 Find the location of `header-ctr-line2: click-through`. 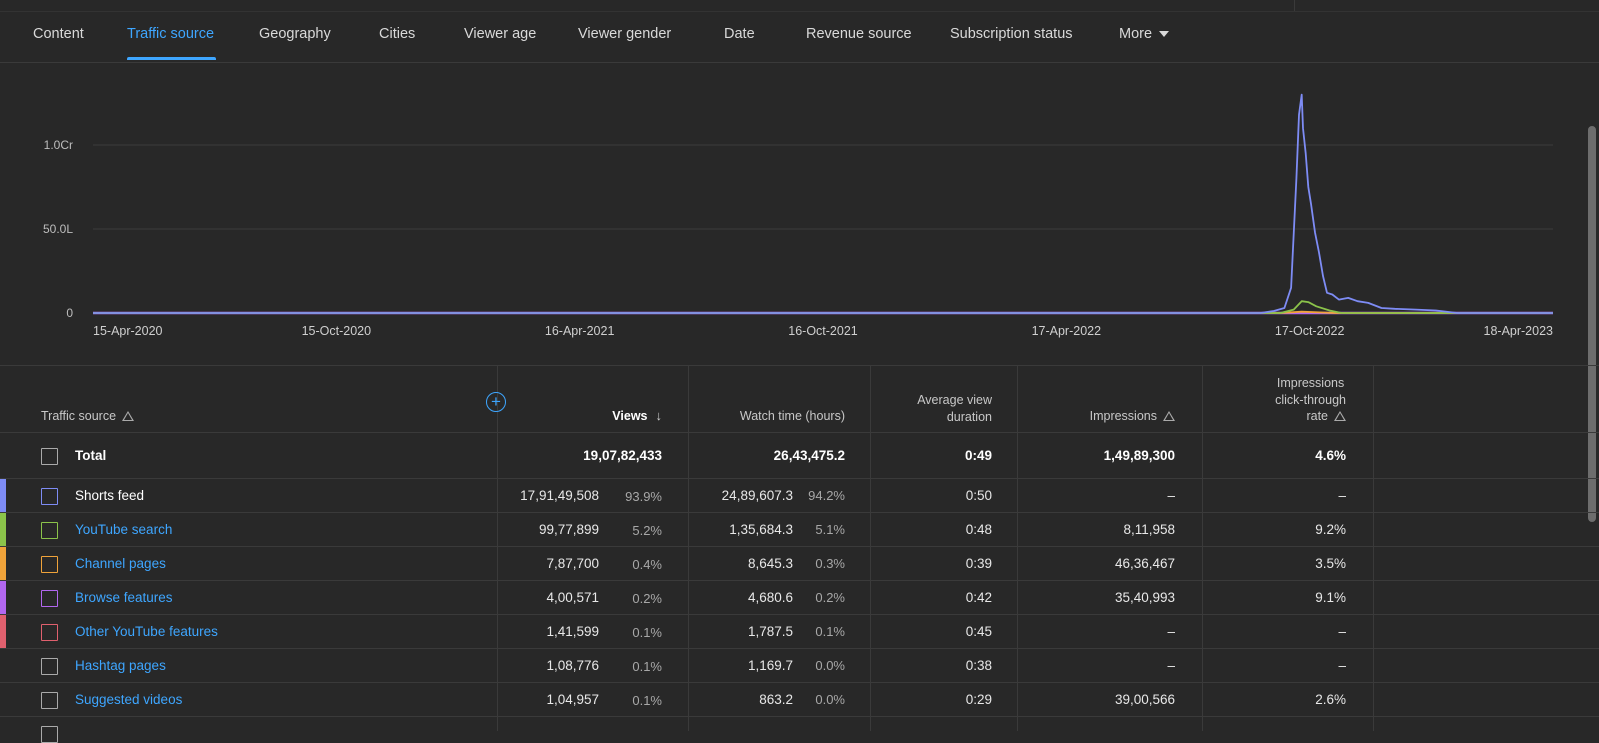

header-ctr-line2: click-through is located at coordinates (1310, 399).